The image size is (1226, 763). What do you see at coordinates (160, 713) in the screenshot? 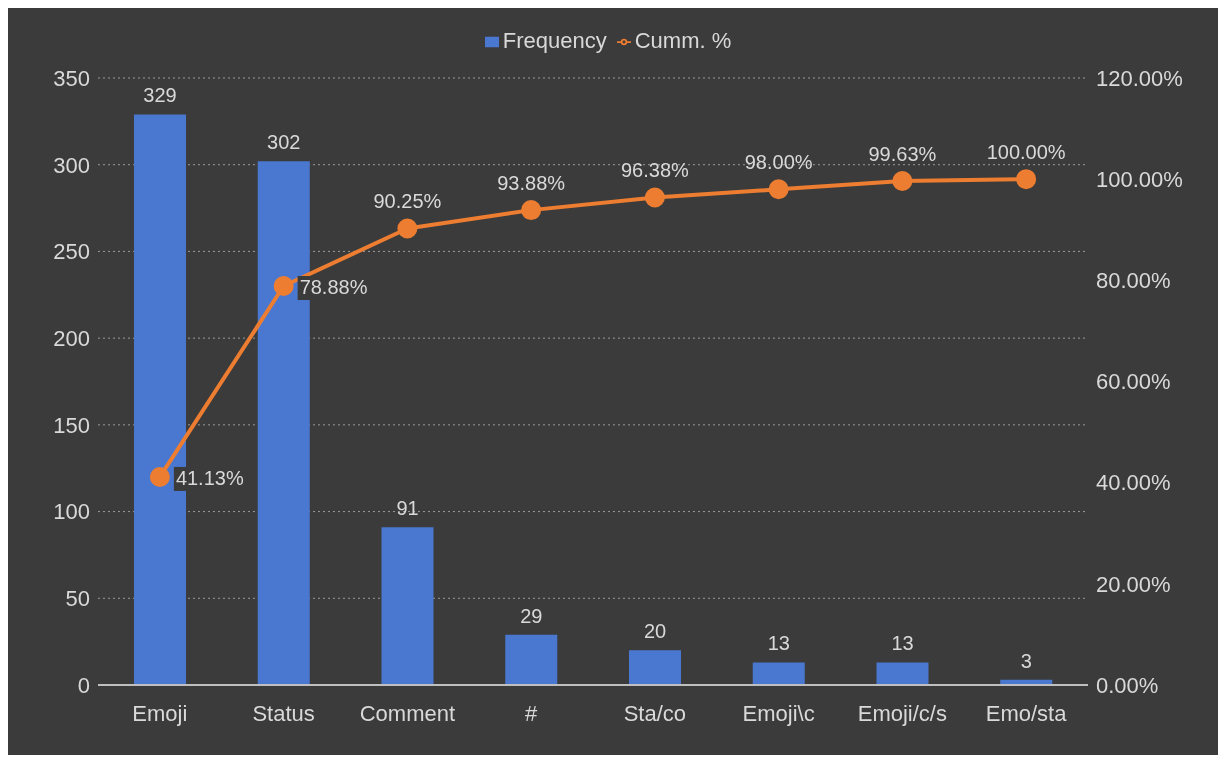
I see `x-tick-label: Emoji` at bounding box center [160, 713].